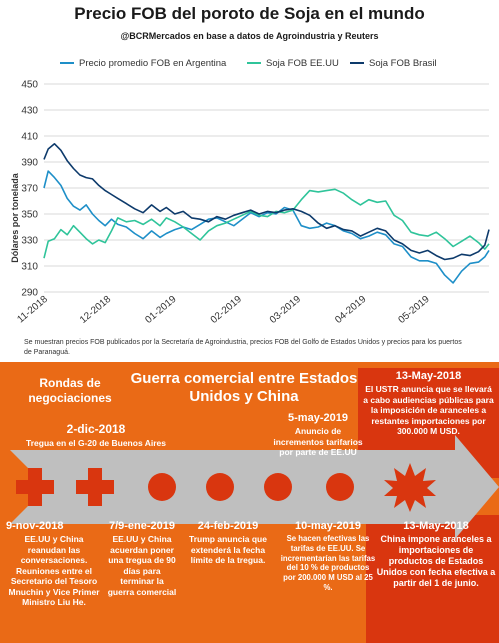 This screenshot has width=499, height=643. What do you see at coordinates (436, 526) in the screenshot?
I see `event-bottom-5-date: 13-May-2018` at bounding box center [436, 526].